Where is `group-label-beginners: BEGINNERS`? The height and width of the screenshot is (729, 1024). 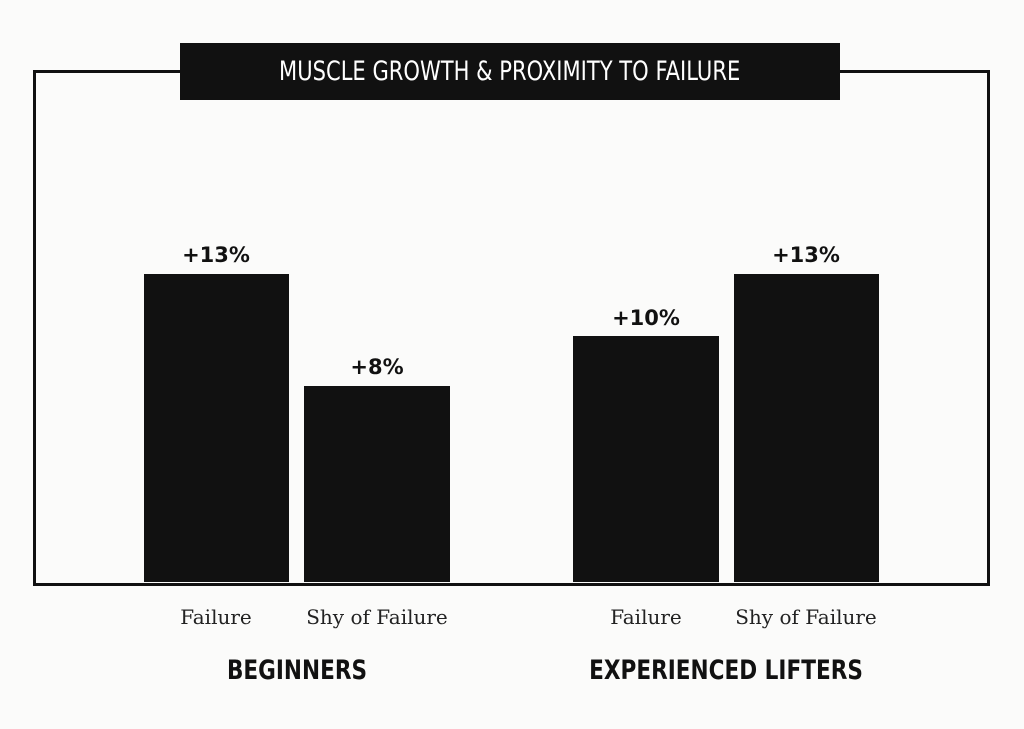 group-label-beginners: BEGINNERS is located at coordinates (297, 670).